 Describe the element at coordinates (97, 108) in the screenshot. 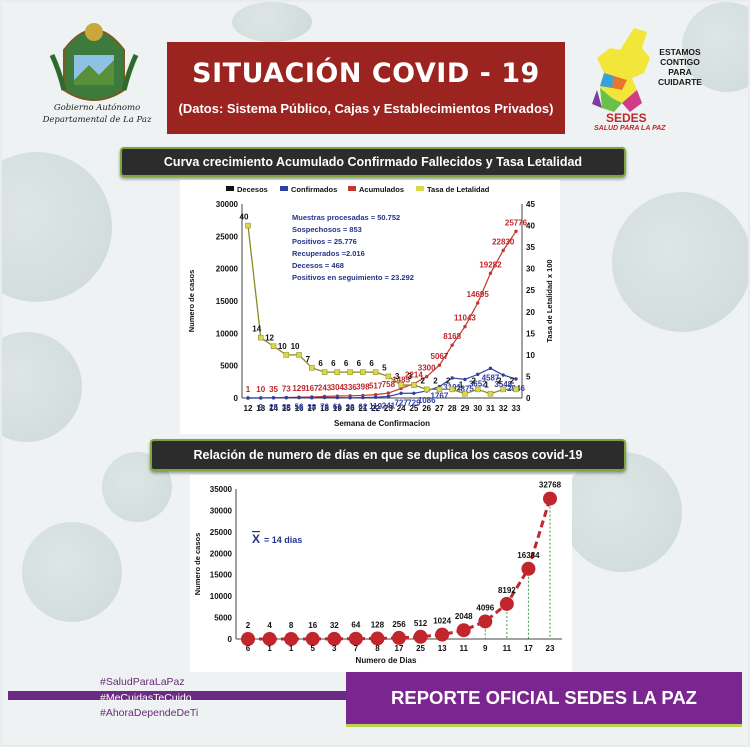

I see `gov-line-1: Gobierno Autónomo` at that location.